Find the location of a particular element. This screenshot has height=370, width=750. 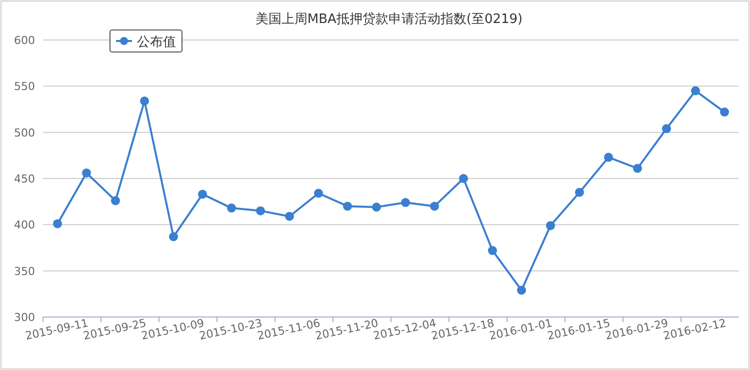

y-tick-label: 400 is located at coordinates (24, 225).